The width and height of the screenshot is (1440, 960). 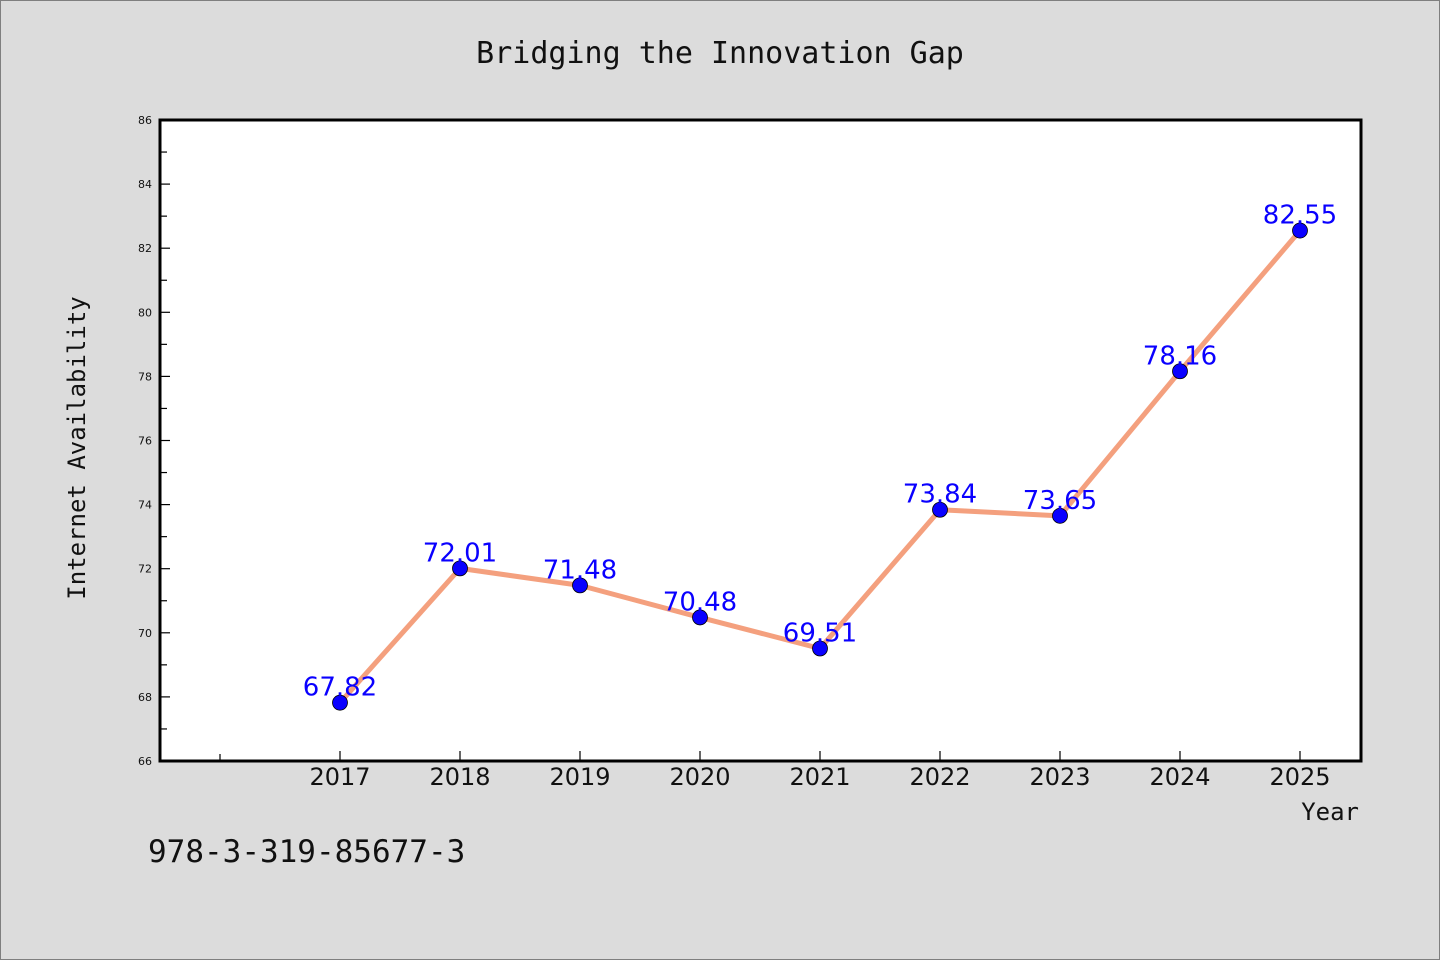 I want to click on y-tick-label: 66, so click(x=145, y=761).